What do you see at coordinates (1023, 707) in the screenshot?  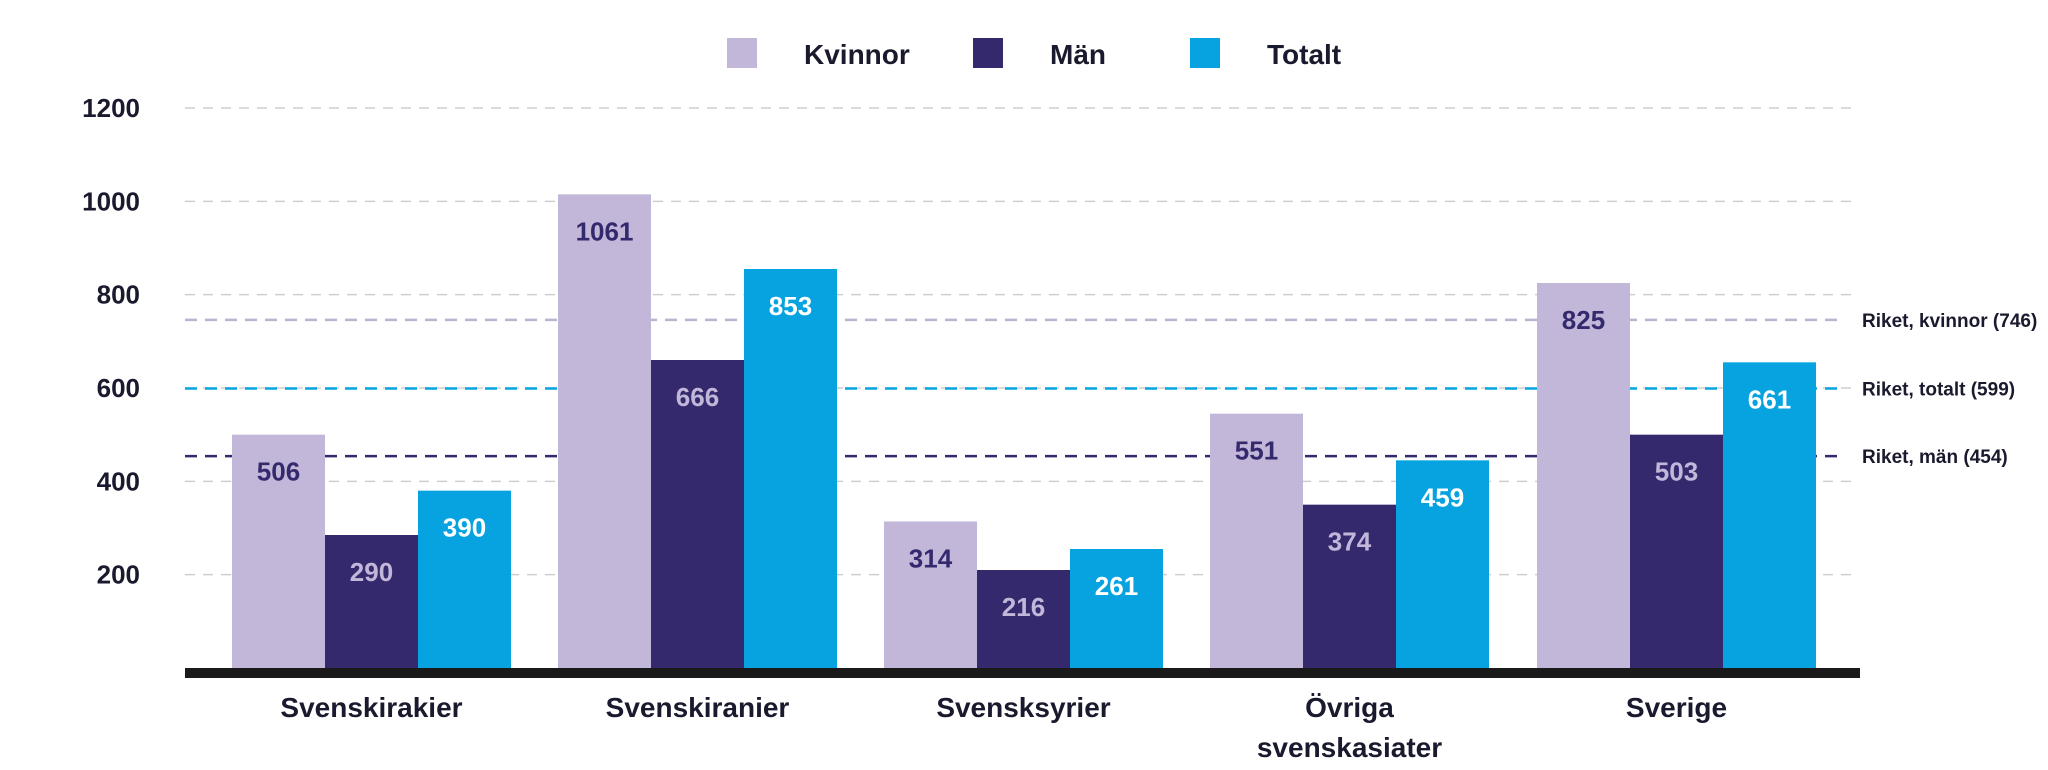 I see `x-axis-label-2-0: Svensksyrier` at bounding box center [1023, 707].